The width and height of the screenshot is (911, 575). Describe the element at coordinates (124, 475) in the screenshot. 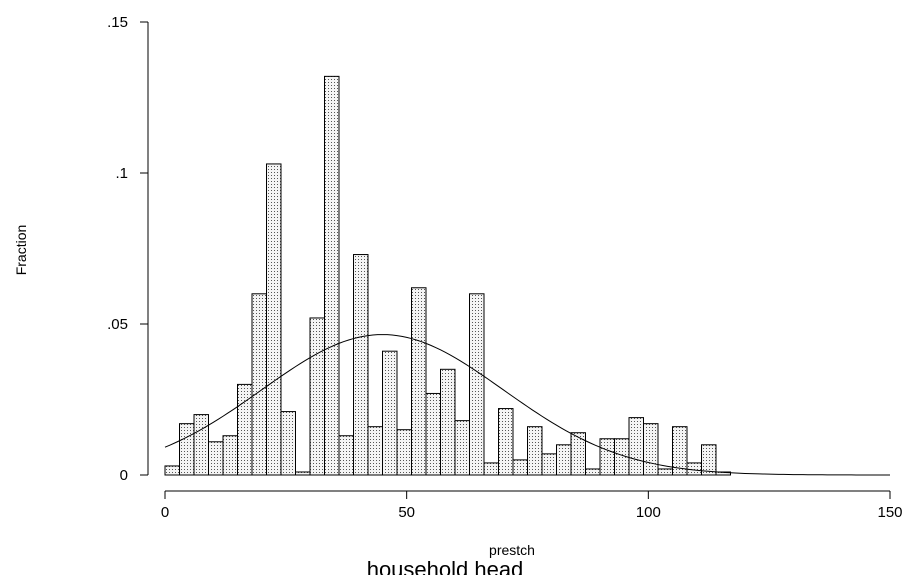

I see `y-tick-label: 0` at that location.